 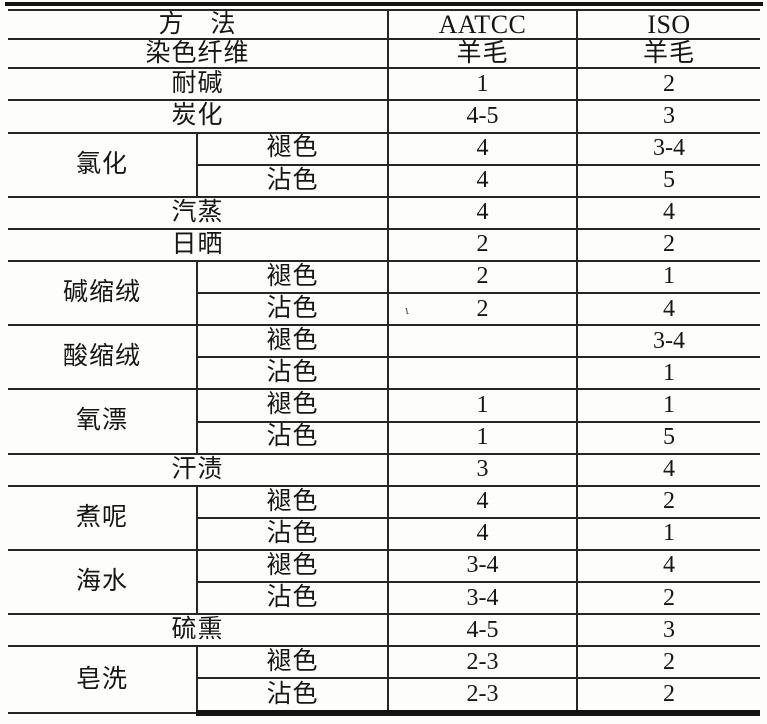 I want to click on table-row: 炭化 4-5 3, so click(x=384, y=116).